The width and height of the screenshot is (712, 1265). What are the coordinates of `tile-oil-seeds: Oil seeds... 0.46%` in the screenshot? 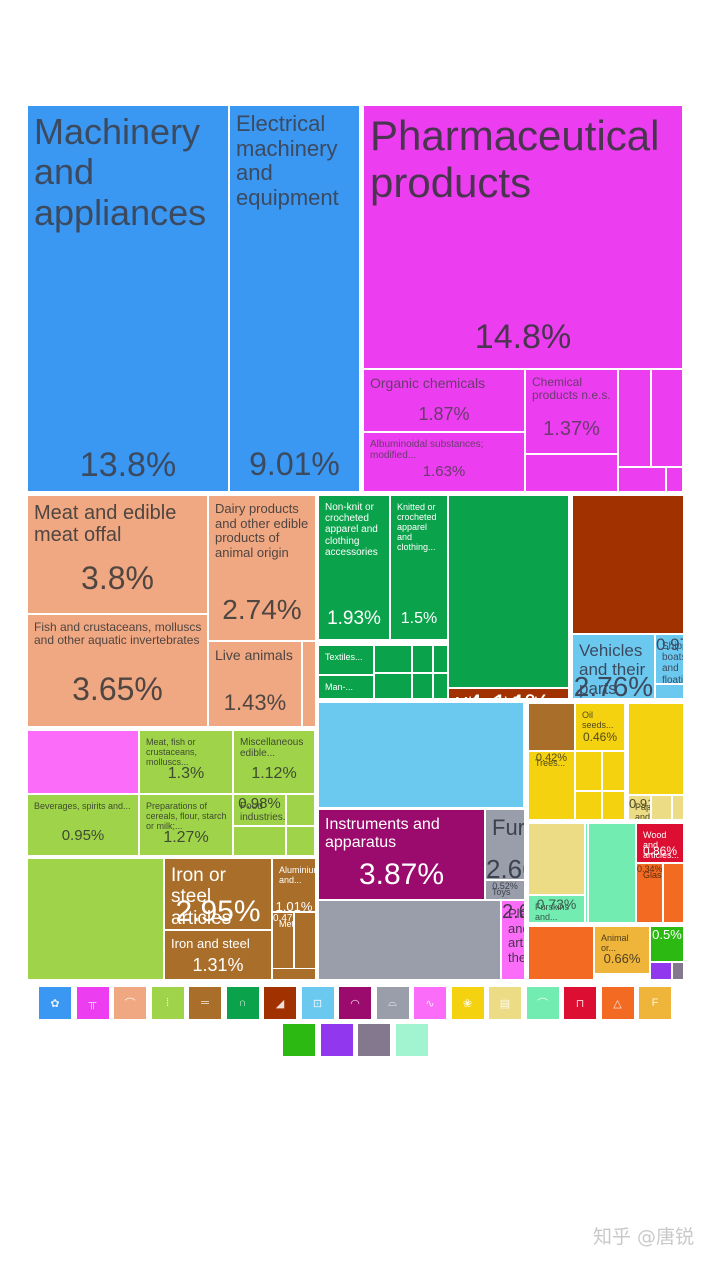 It's located at (600, 727).